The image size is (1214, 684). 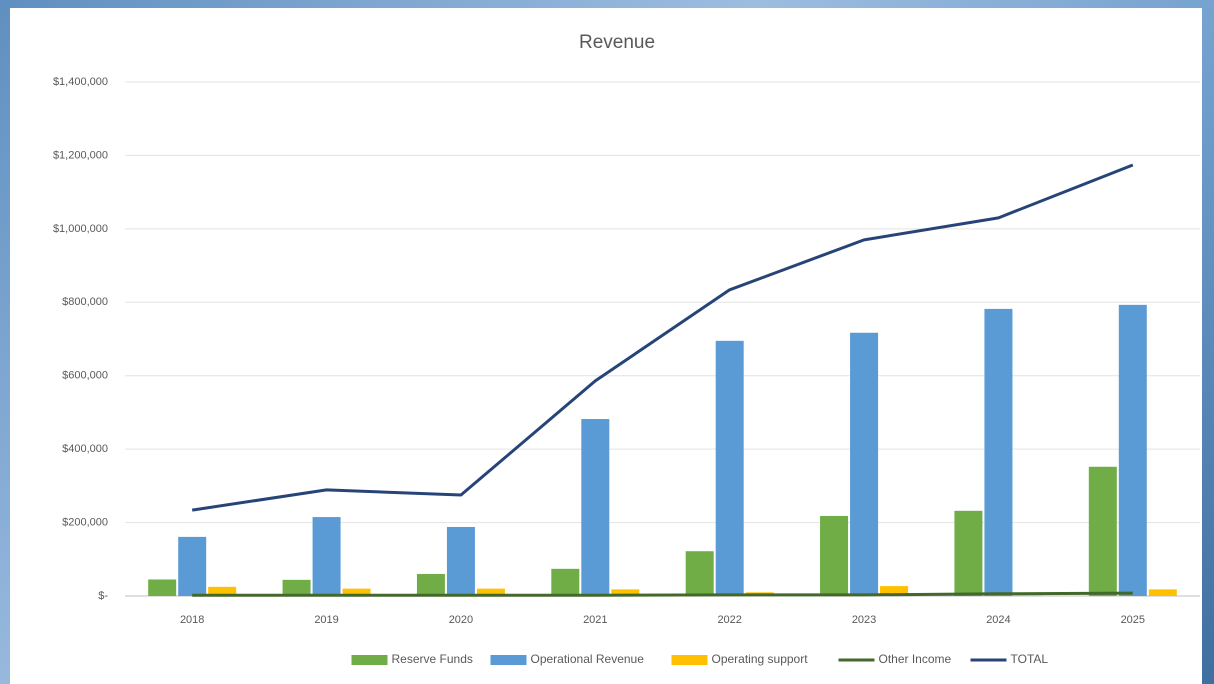 What do you see at coordinates (192, 620) in the screenshot?
I see `x-tick-label: 2018` at bounding box center [192, 620].